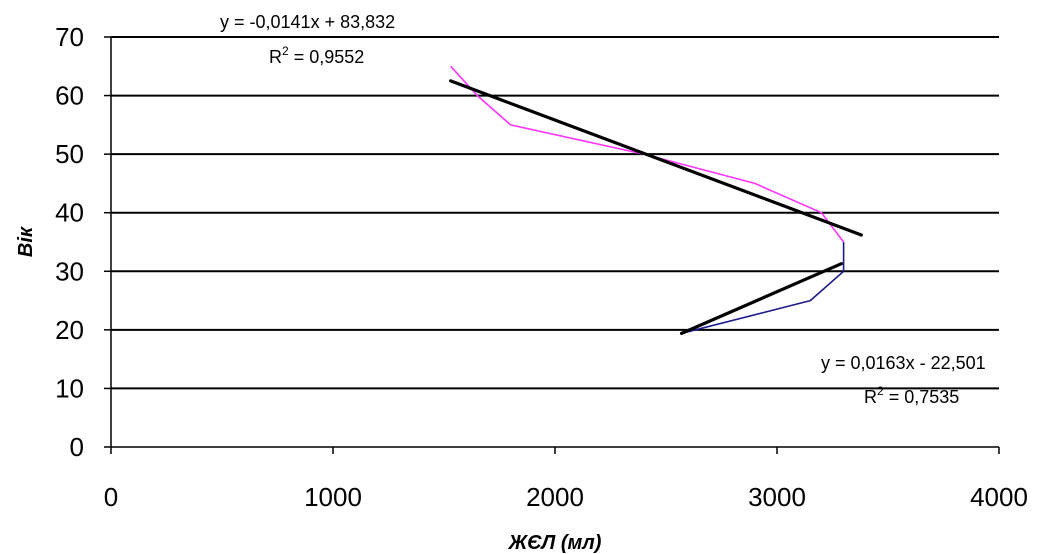  I want to click on trendline-1-r2: R2 = 0,9552, so click(316, 55).